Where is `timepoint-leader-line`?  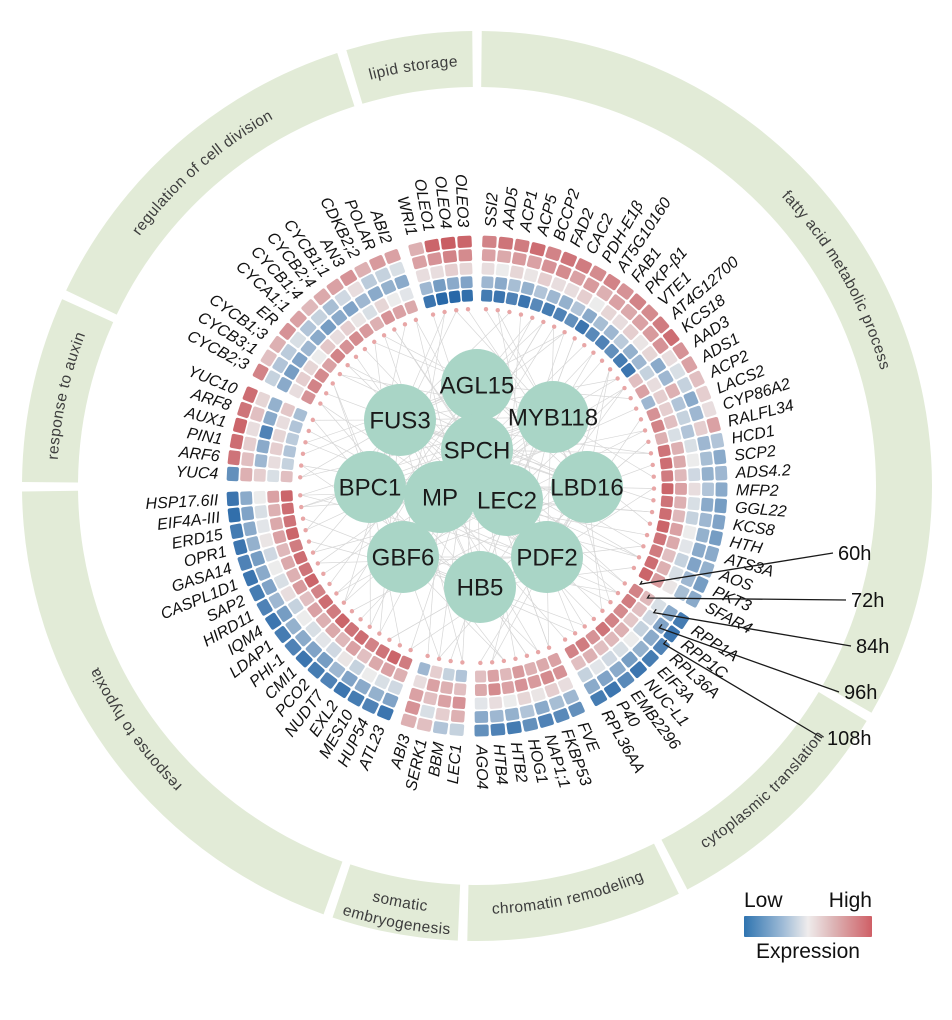
timepoint-leader-line is located at coordinates (752, 627).